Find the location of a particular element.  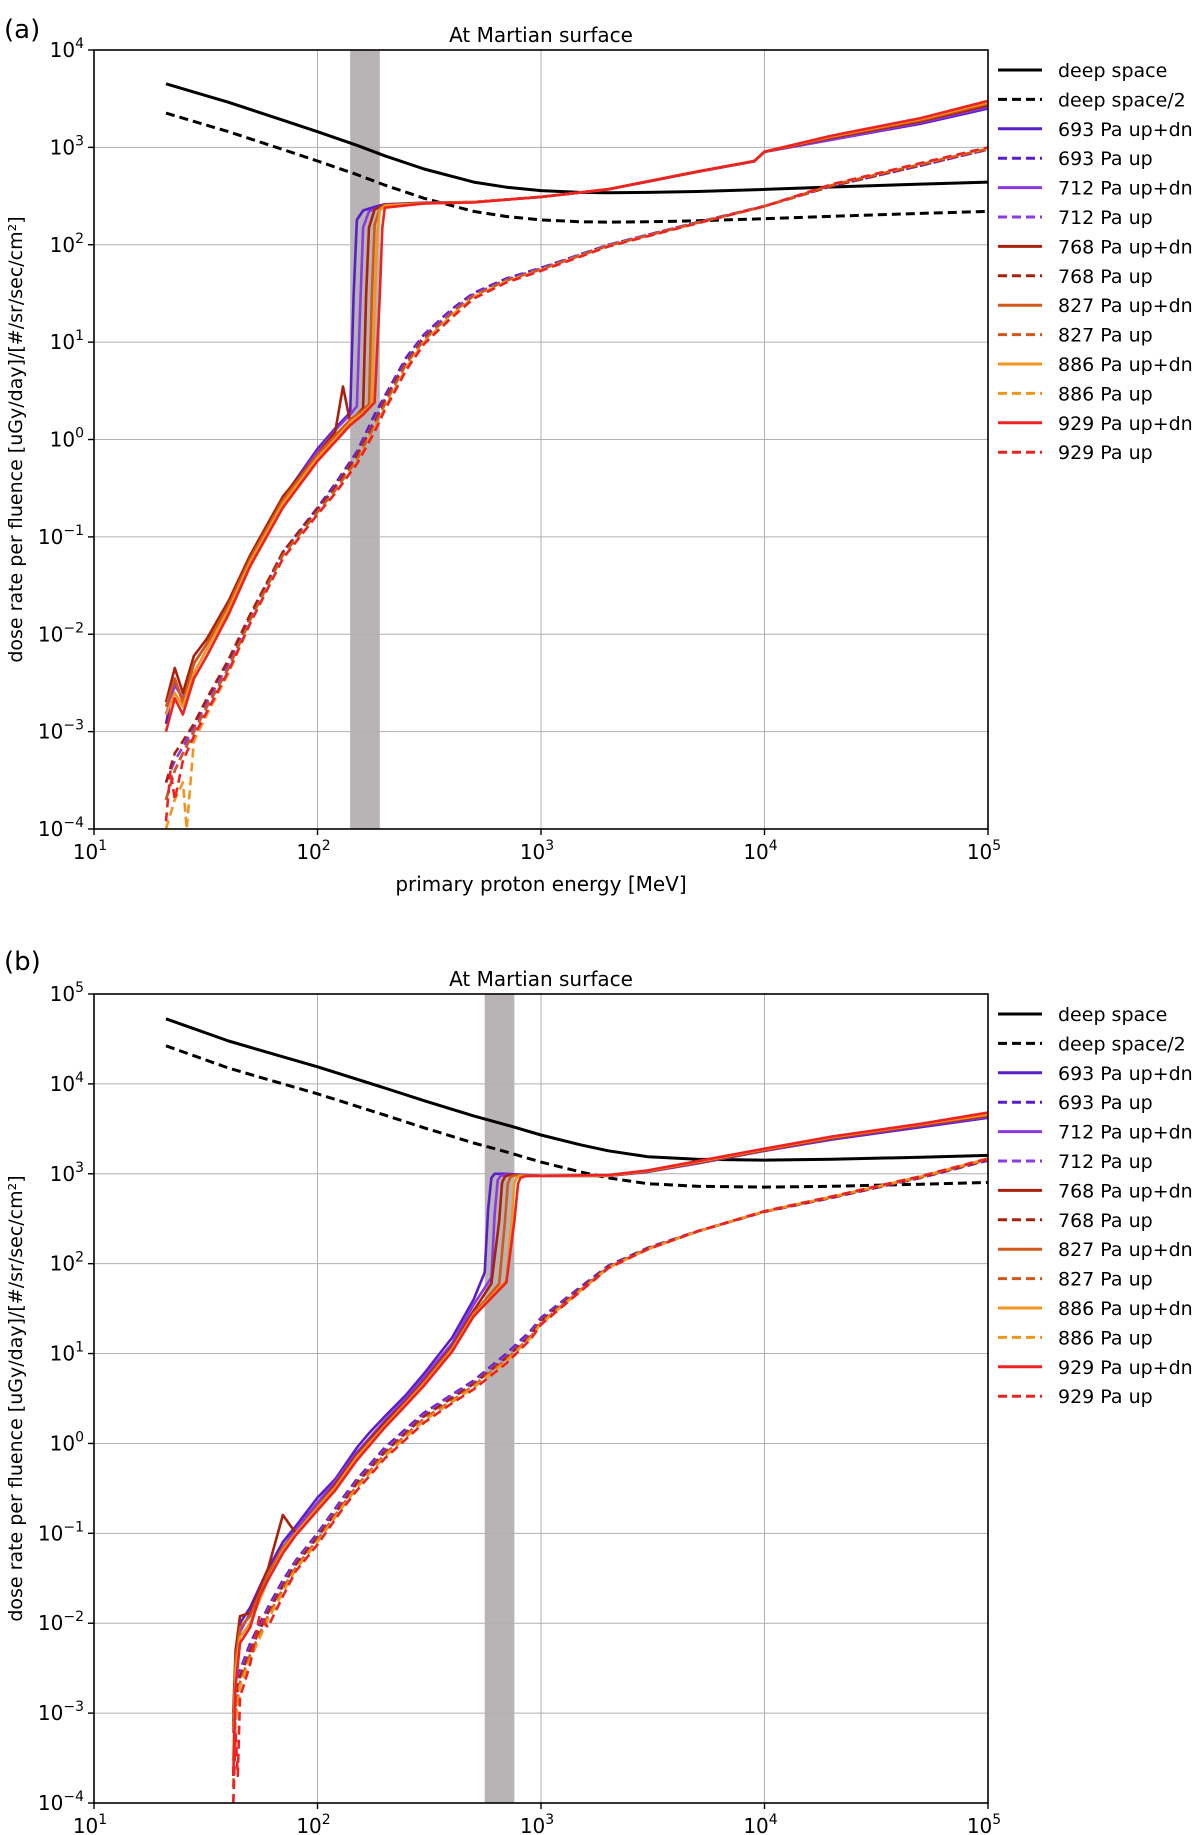

y-tick-label: 10⁵ is located at coordinates (67, 993).